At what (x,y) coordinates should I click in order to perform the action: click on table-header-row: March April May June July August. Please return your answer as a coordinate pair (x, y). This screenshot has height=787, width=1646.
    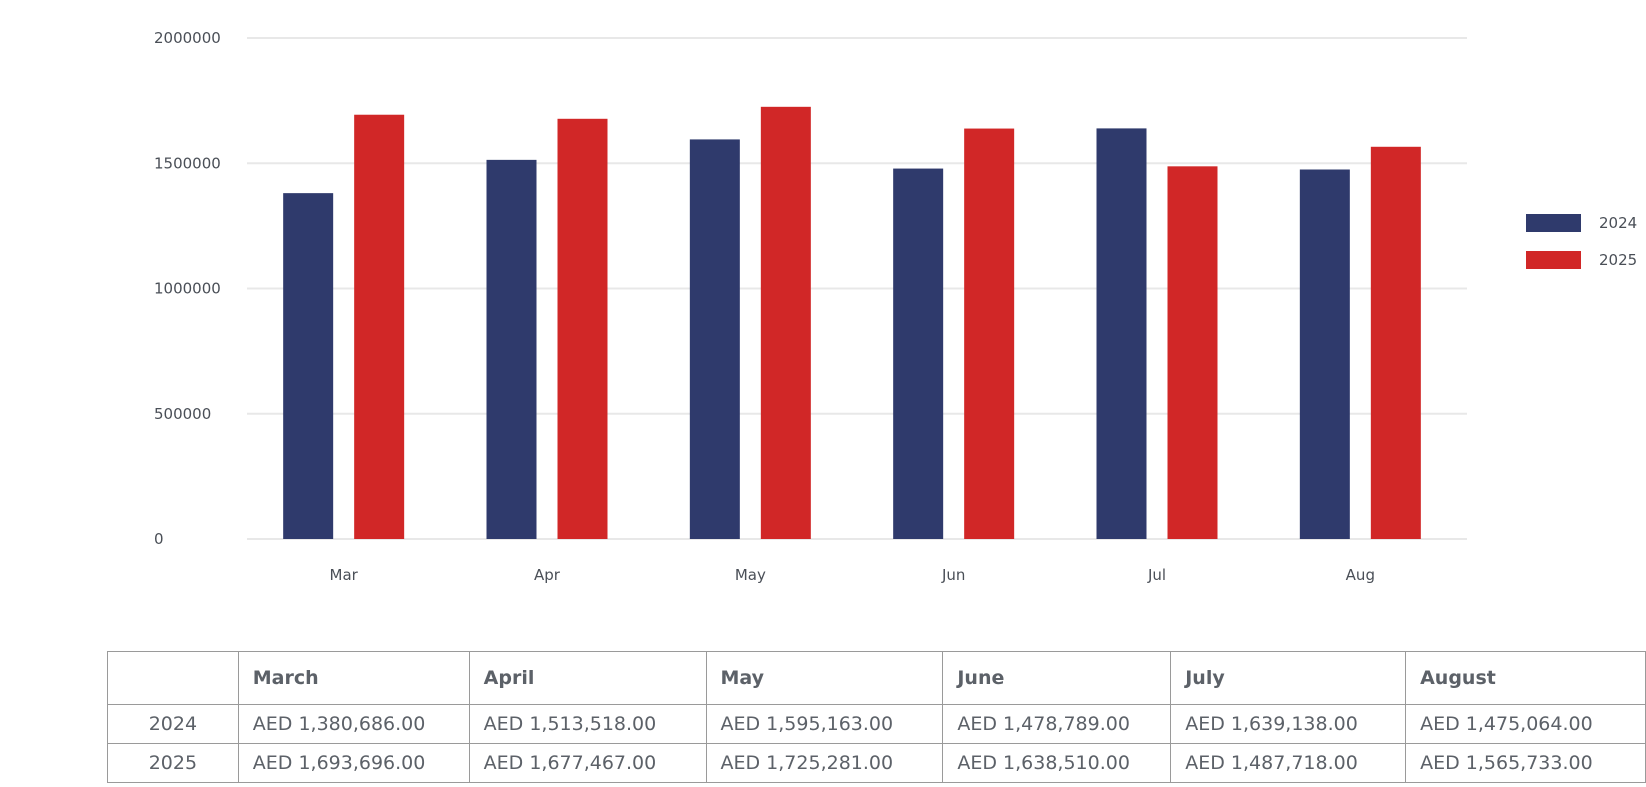
    Looking at the image, I should click on (876, 678).